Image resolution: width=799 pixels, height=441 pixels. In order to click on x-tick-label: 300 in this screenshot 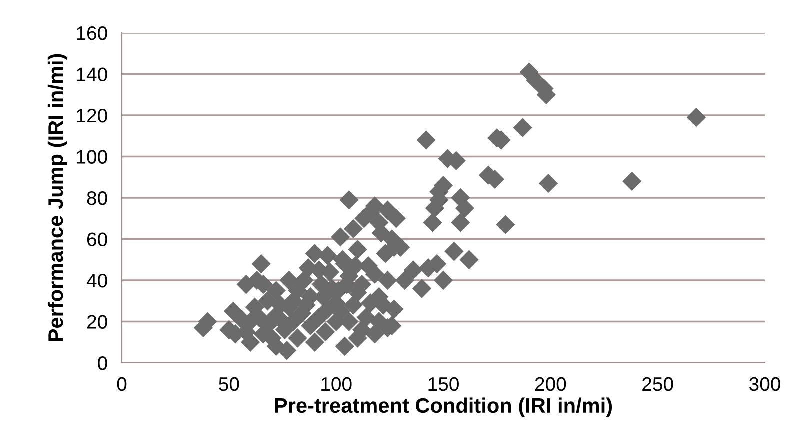, I will do `click(765, 384)`.